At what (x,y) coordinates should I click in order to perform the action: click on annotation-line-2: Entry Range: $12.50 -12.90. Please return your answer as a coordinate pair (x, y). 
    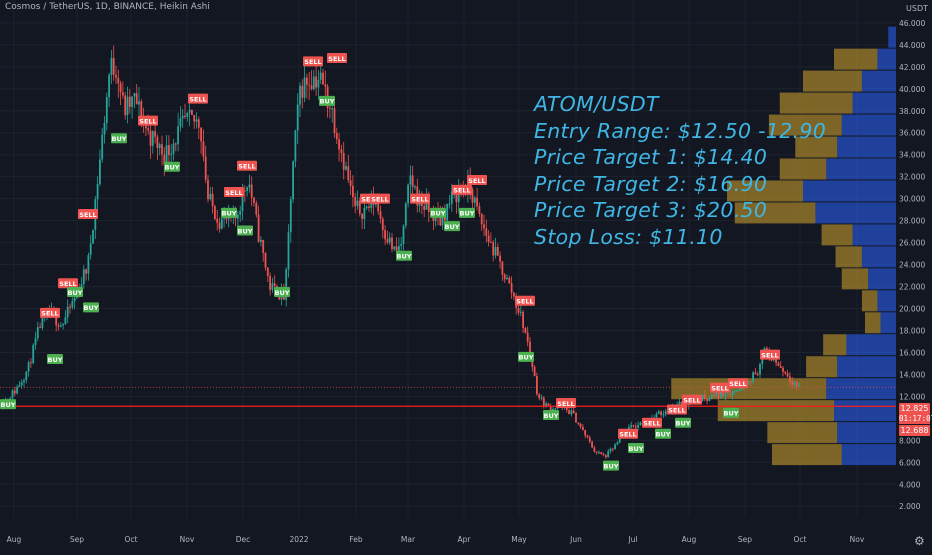
    Looking at the image, I should click on (680, 130).